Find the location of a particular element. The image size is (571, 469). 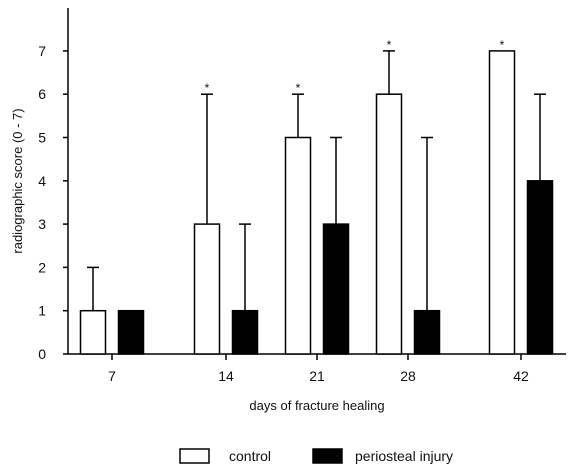

y-tick-label: 5 is located at coordinates (42, 138).